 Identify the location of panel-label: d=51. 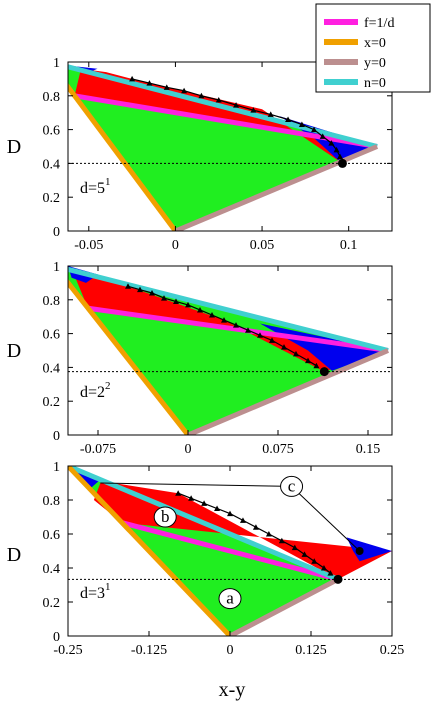
(95, 186).